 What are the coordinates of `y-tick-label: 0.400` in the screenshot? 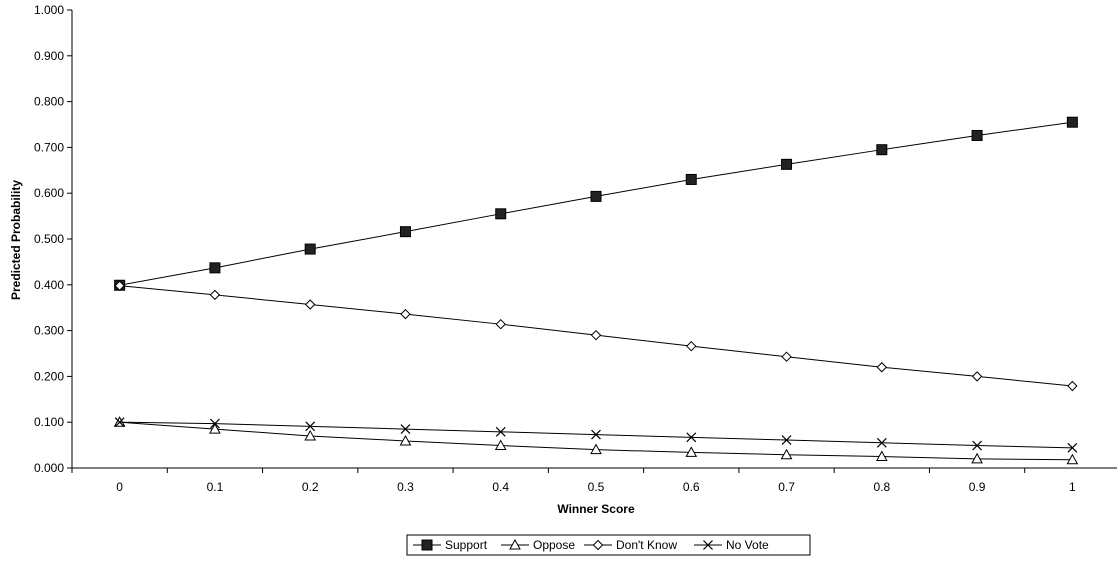 It's located at (49, 285).